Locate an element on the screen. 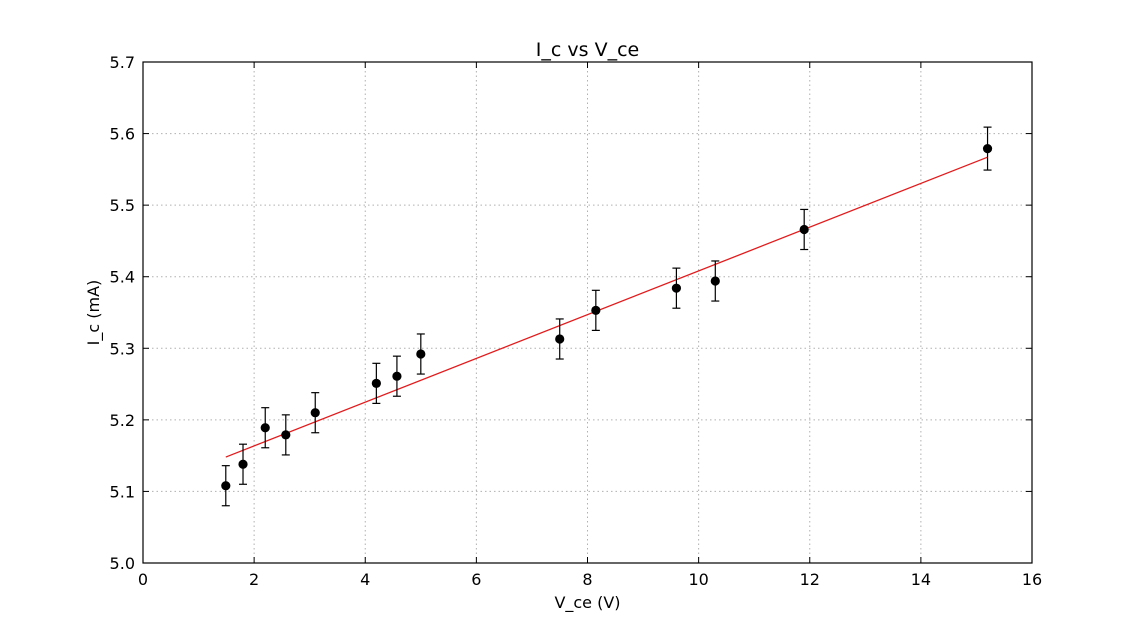 The height and width of the screenshot is (626, 1146). y-tick-label: 5.3 is located at coordinates (122, 348).